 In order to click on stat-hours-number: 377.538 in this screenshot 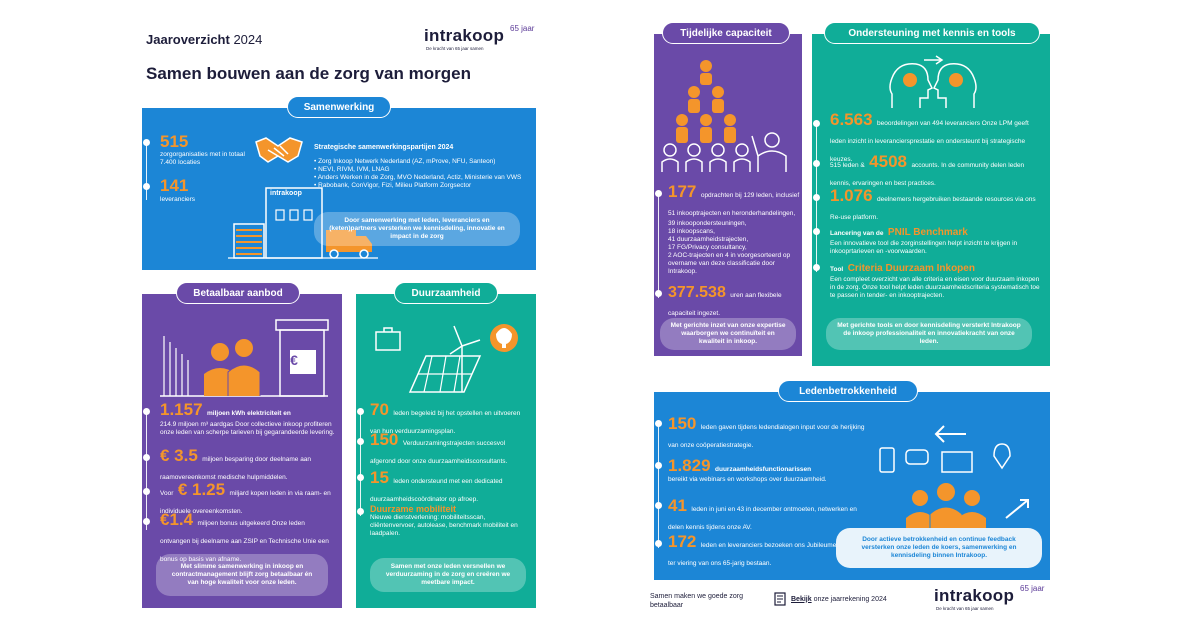, I will do `click(697, 292)`.